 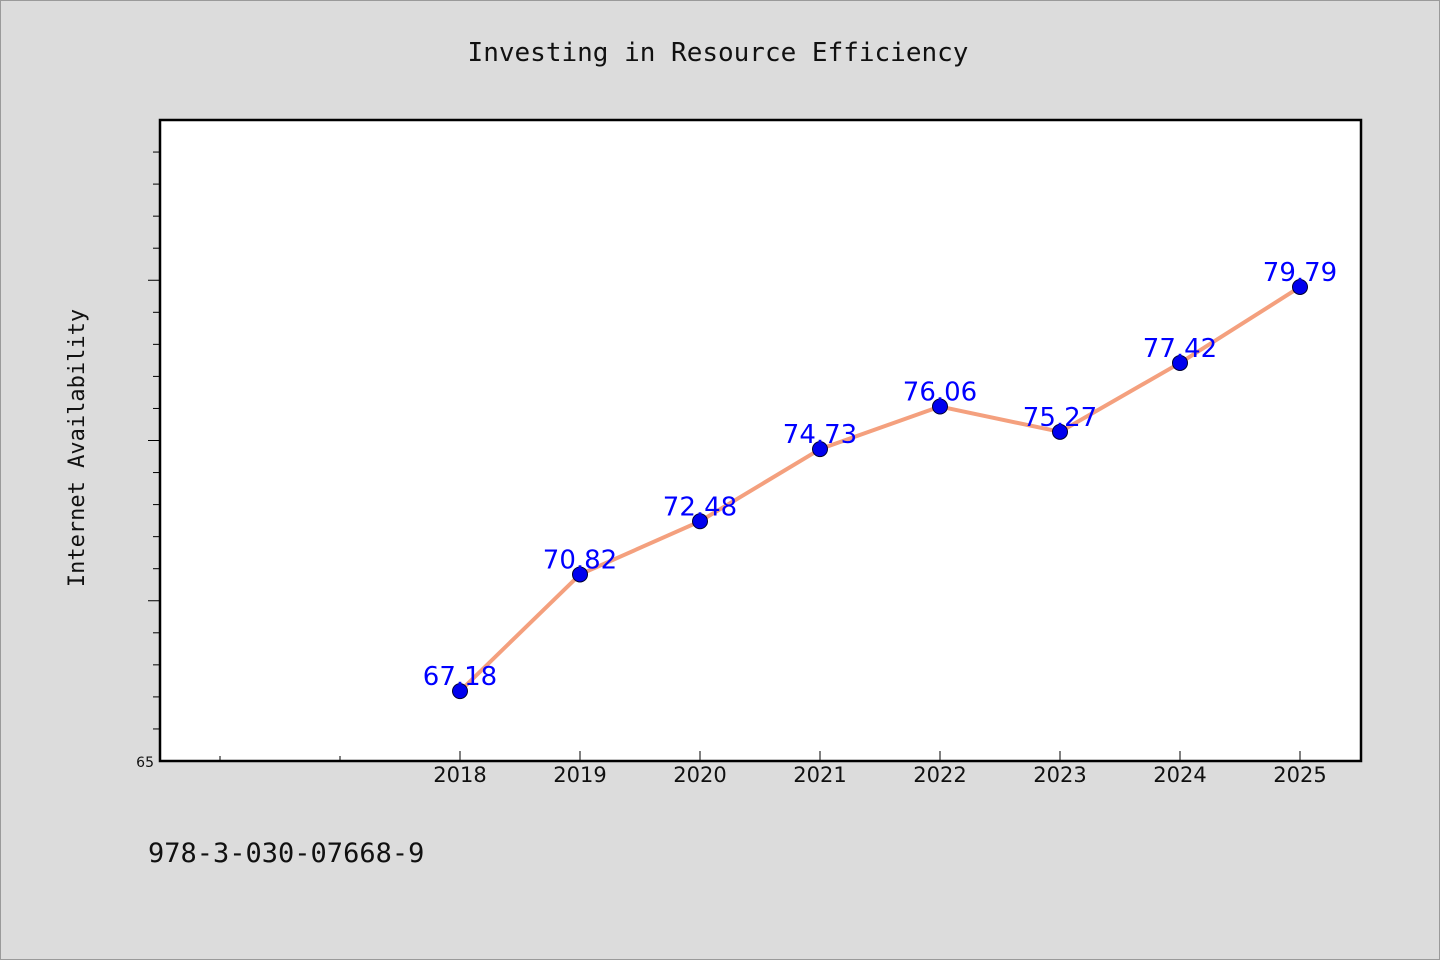 What do you see at coordinates (940, 393) in the screenshot?
I see `data-label: 76.06` at bounding box center [940, 393].